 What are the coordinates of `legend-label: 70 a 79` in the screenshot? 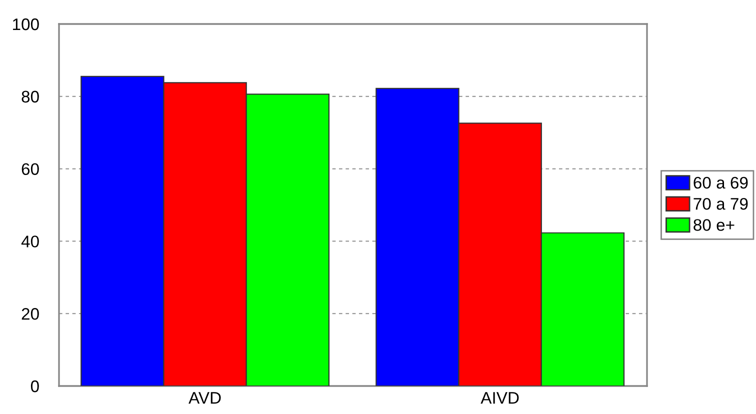 It's located at (721, 204).